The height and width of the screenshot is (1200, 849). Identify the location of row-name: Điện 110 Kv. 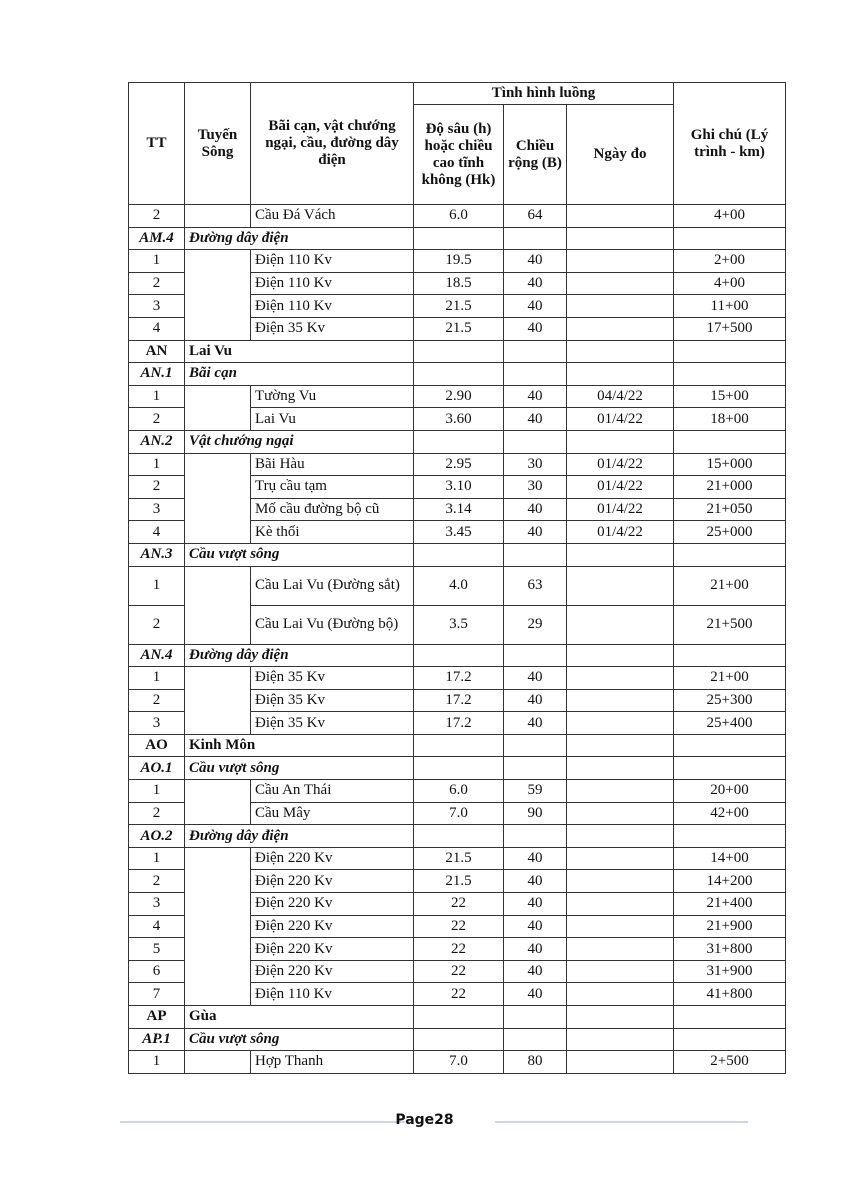
(332, 306).